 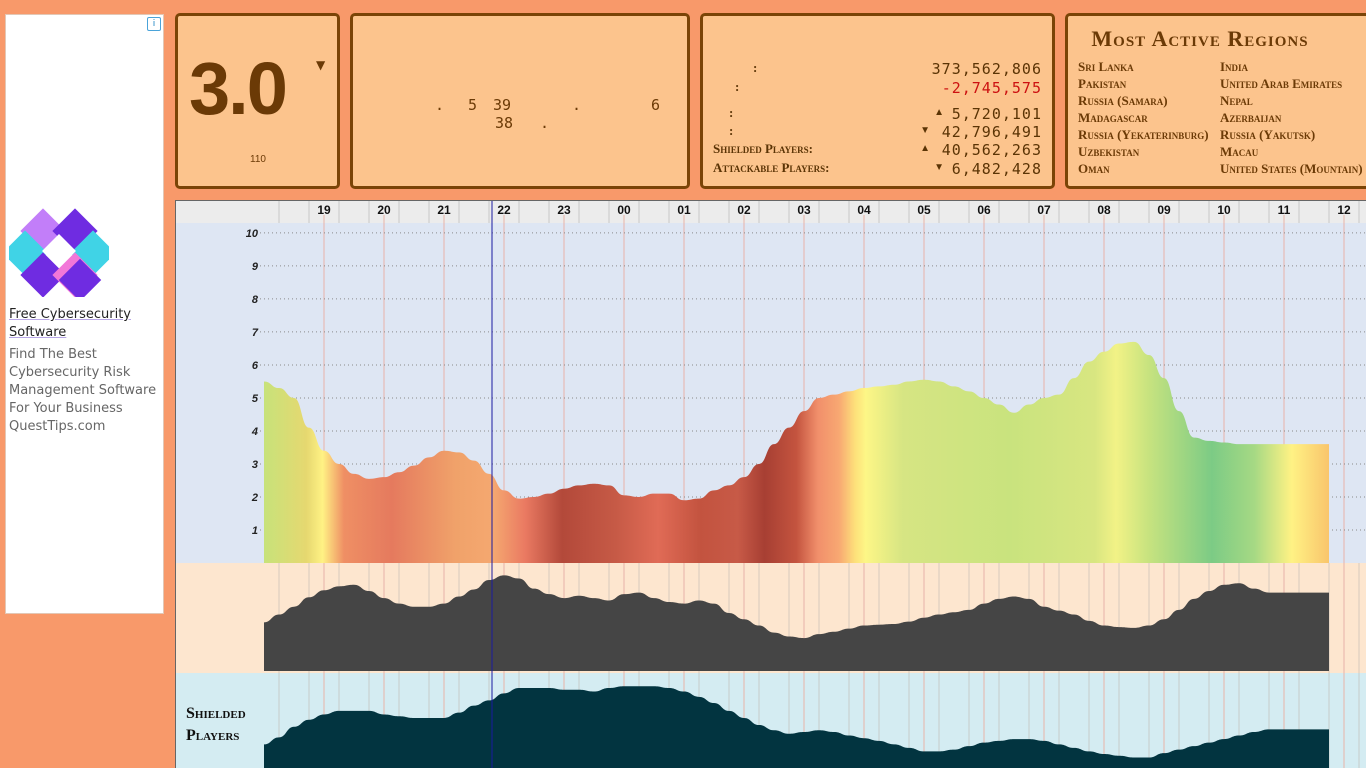 What do you see at coordinates (864, 210) in the screenshot?
I see `x-tick-label: 04` at bounding box center [864, 210].